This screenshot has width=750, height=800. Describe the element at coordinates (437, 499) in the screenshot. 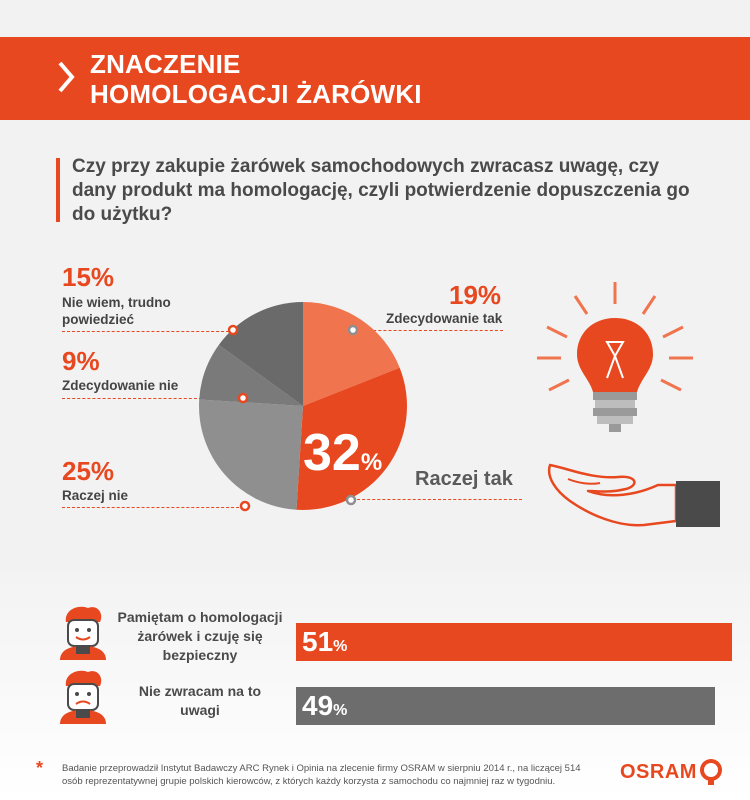

I see `leader-line-raczej-tak` at that location.